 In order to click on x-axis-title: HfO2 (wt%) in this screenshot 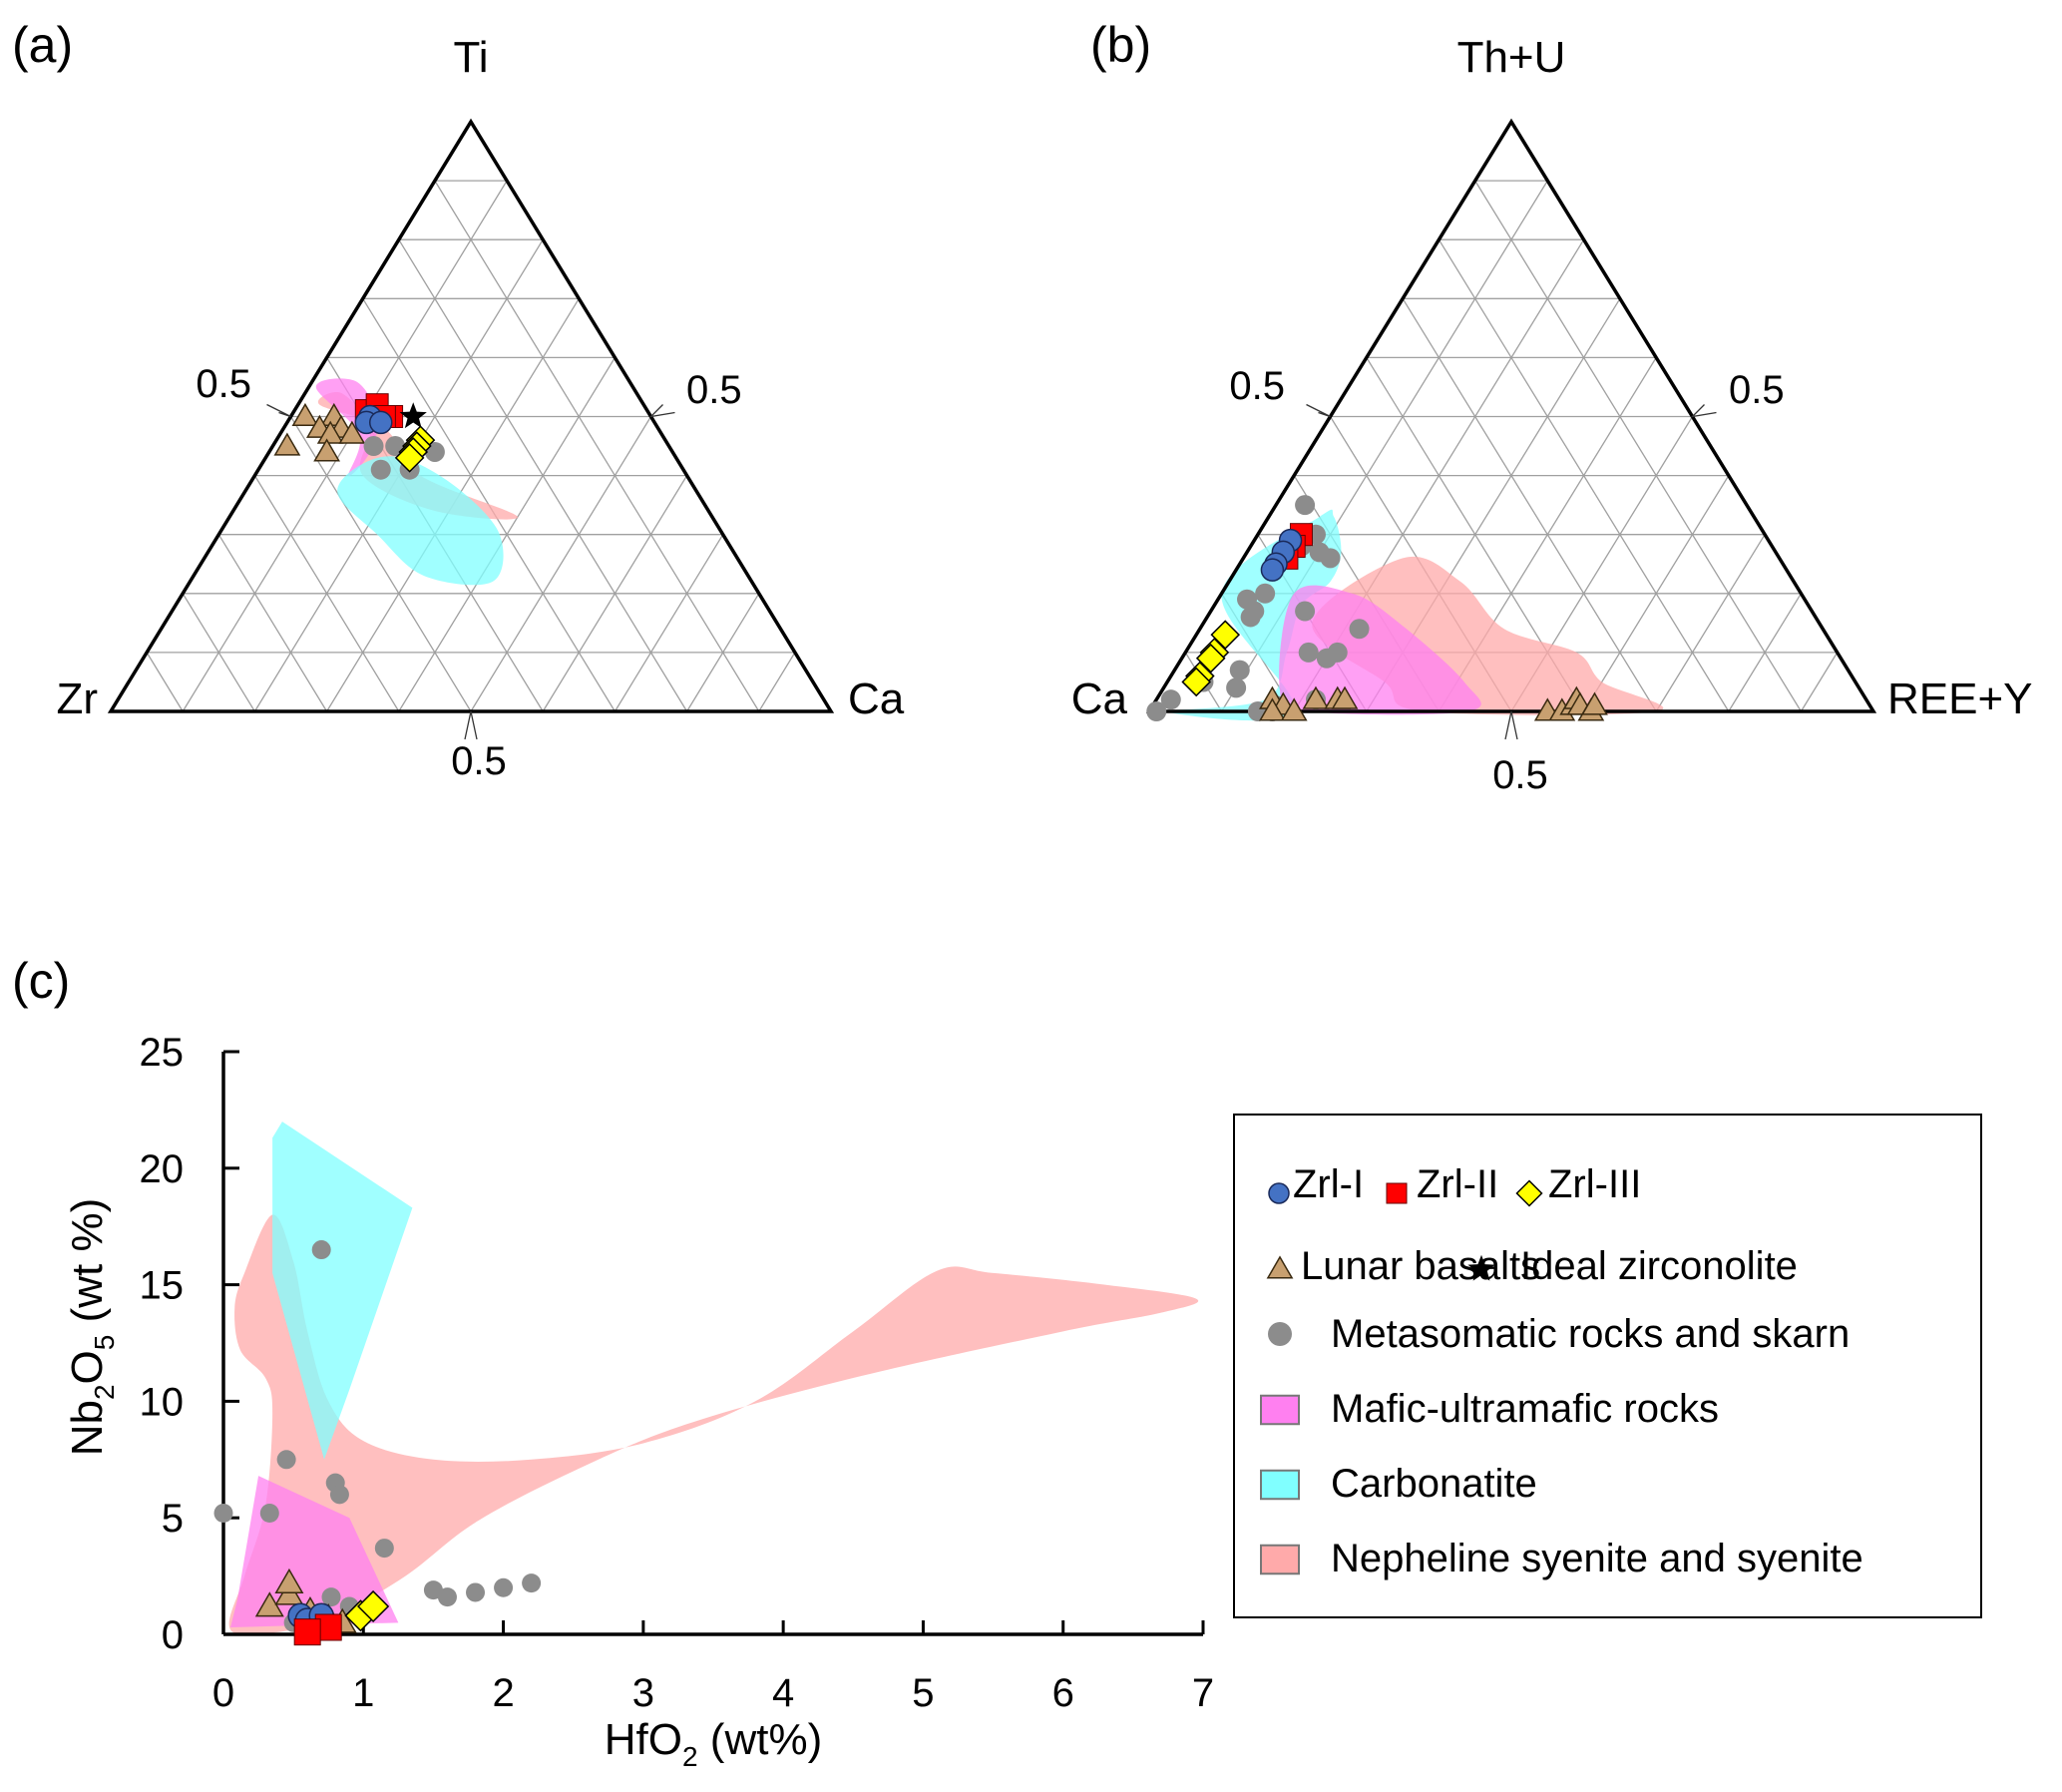, I will do `click(713, 1743)`.